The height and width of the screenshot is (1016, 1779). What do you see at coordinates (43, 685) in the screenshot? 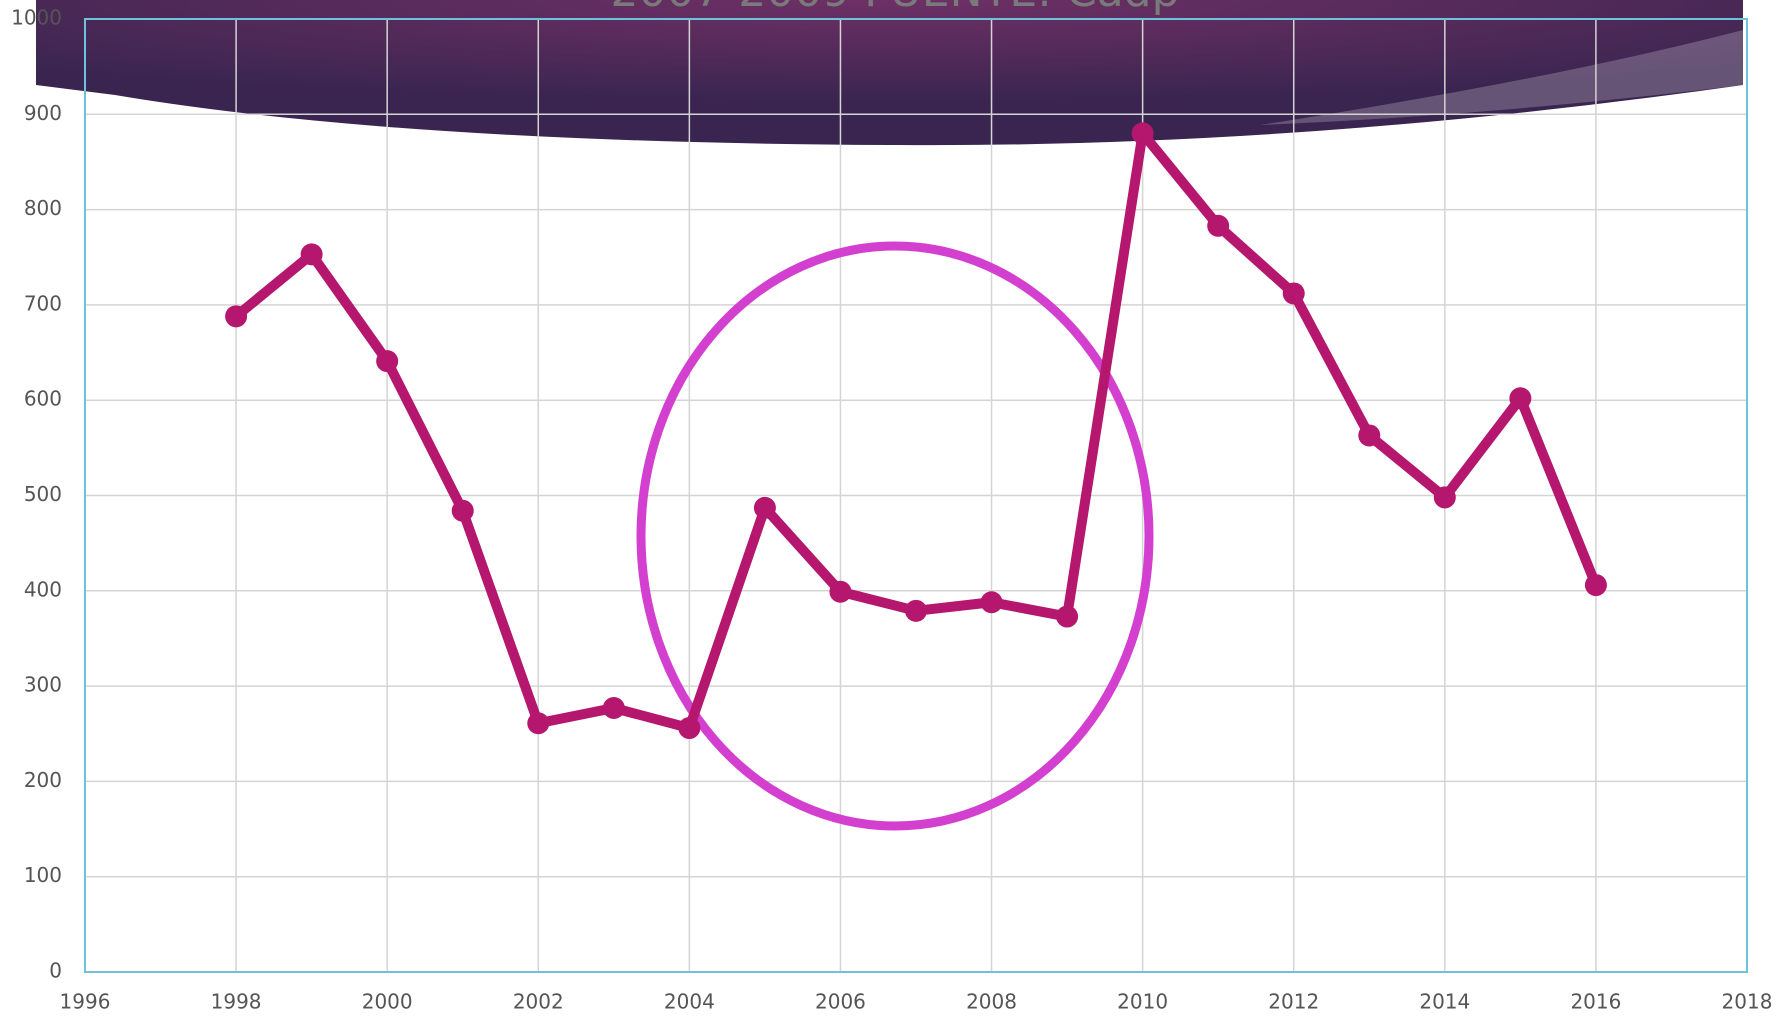
I see `y-tick-label: 300` at bounding box center [43, 685].